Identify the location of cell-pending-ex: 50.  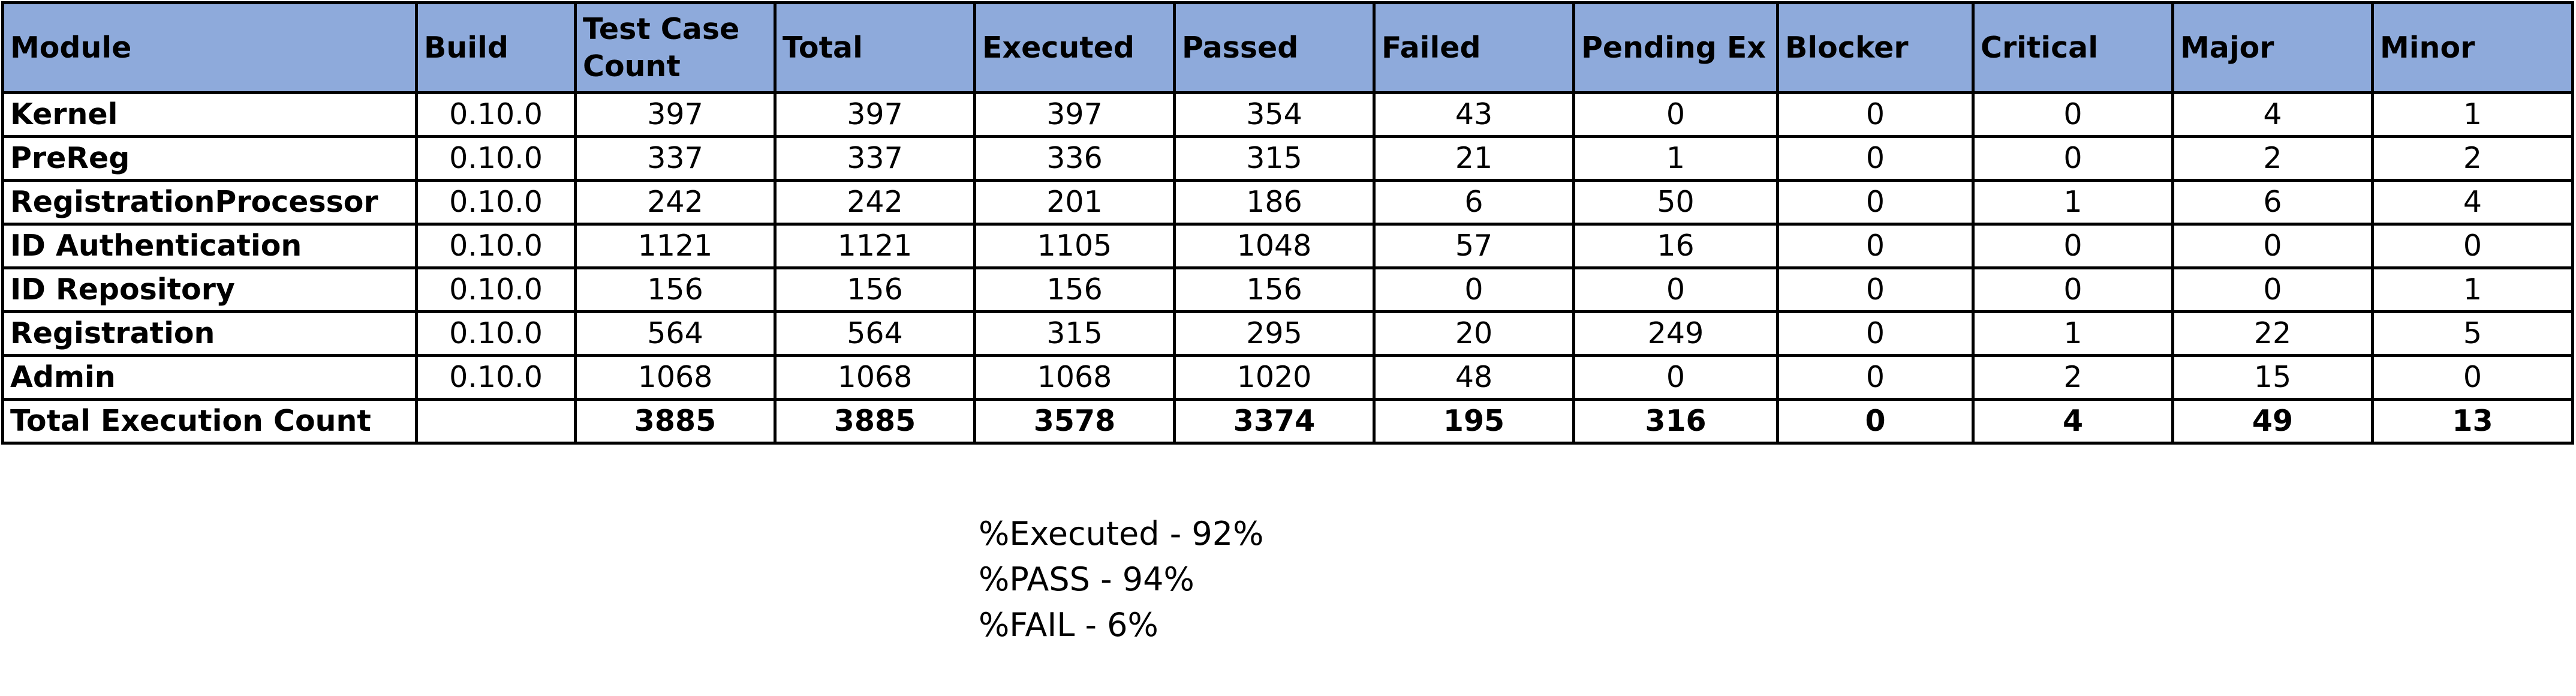
(1675, 202).